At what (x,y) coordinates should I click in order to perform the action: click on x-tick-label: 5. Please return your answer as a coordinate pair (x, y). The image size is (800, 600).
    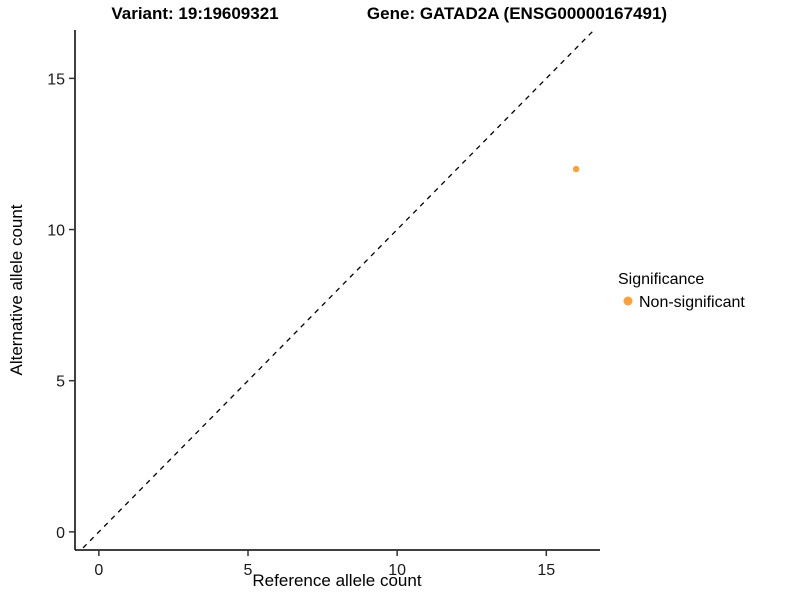
    Looking at the image, I should click on (248, 570).